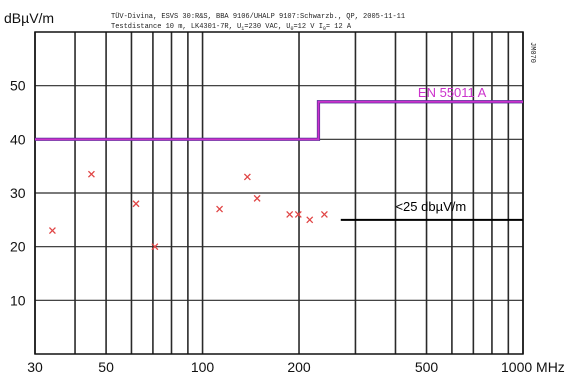  I want to click on y-tick-labels: 10 20 30 40 50, so click(18, 193).